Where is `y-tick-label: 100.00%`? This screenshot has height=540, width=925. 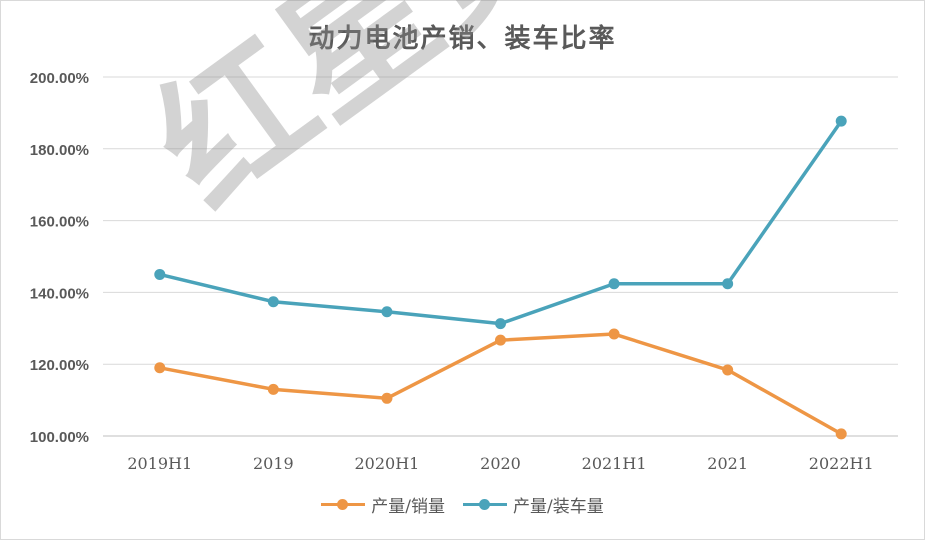
y-tick-label: 100.00% is located at coordinates (59, 437).